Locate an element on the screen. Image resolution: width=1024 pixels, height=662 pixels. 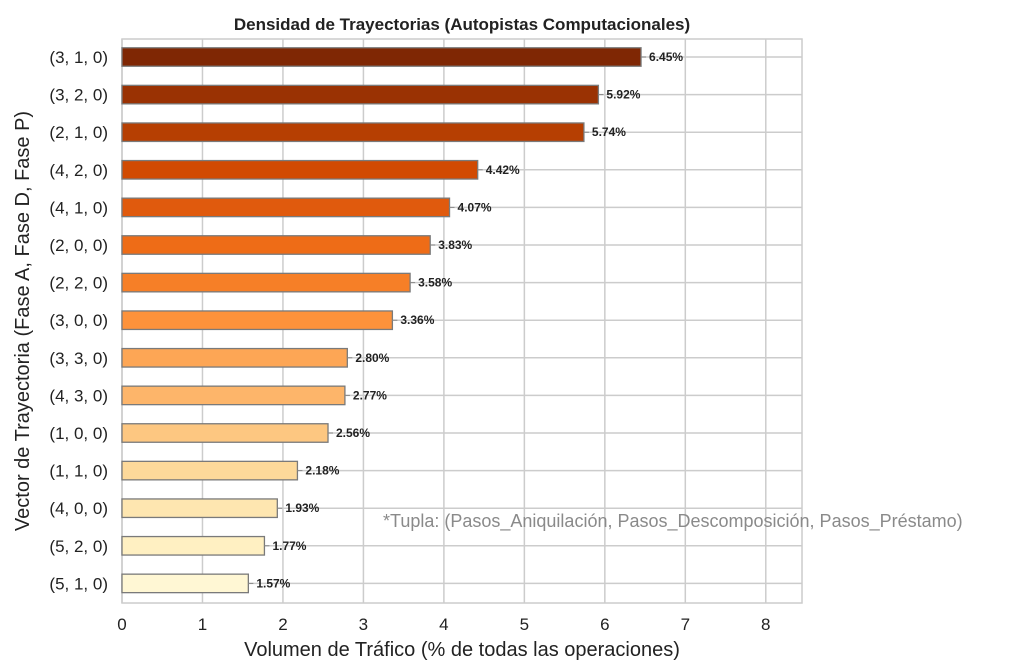
y-tick-label: (3, 2, 0) is located at coordinates (78, 95).